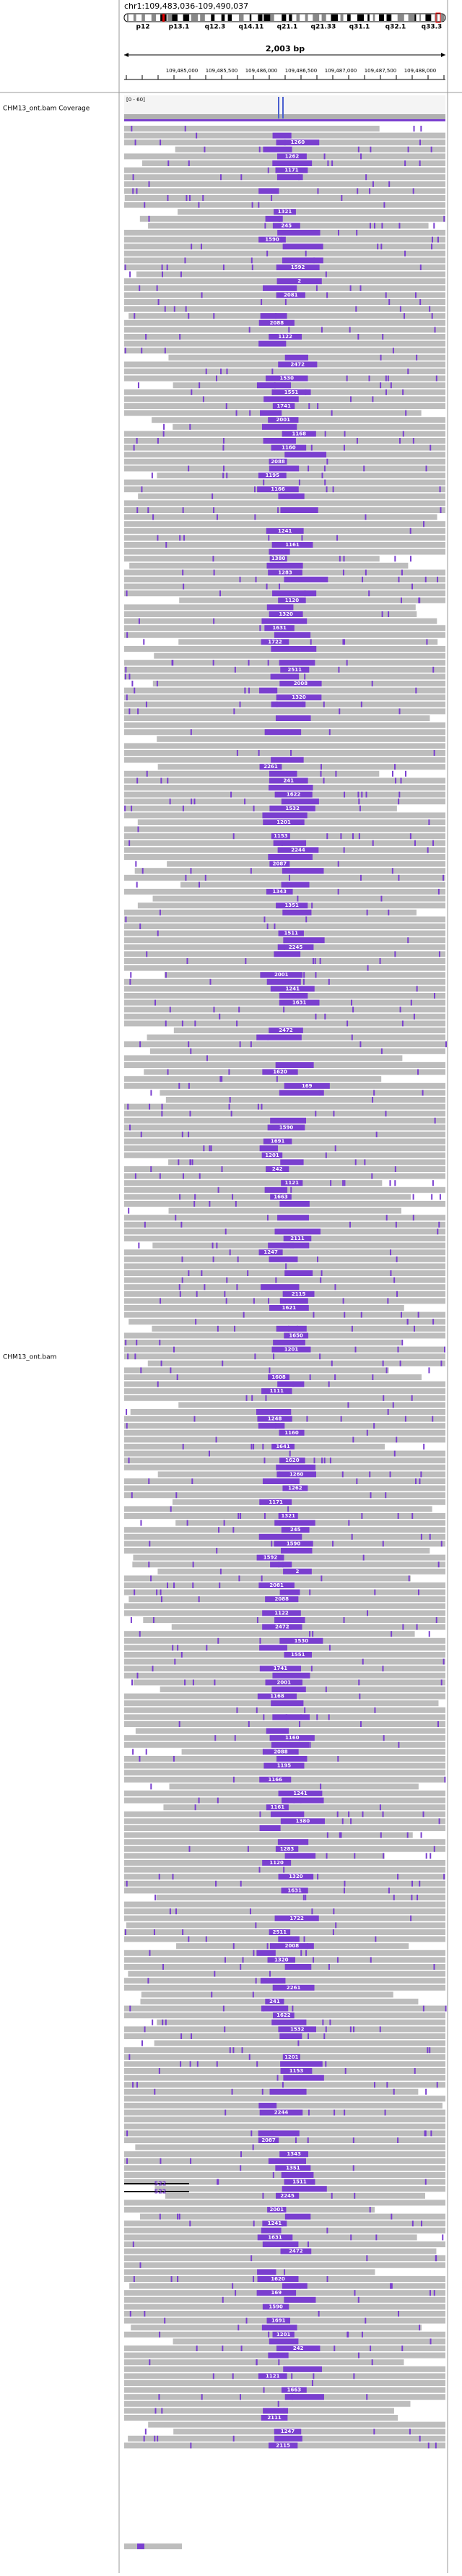 The image size is (462, 2576). I want to click on insertion-label: 1262, so click(292, 156).